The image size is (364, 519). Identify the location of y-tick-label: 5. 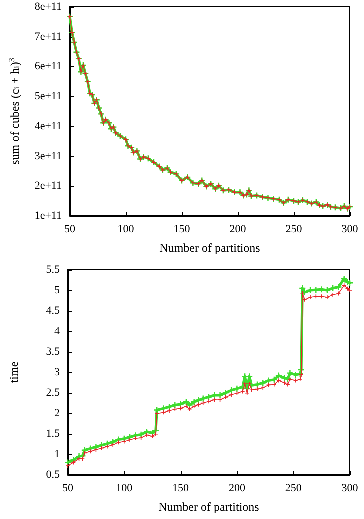
(57, 290).